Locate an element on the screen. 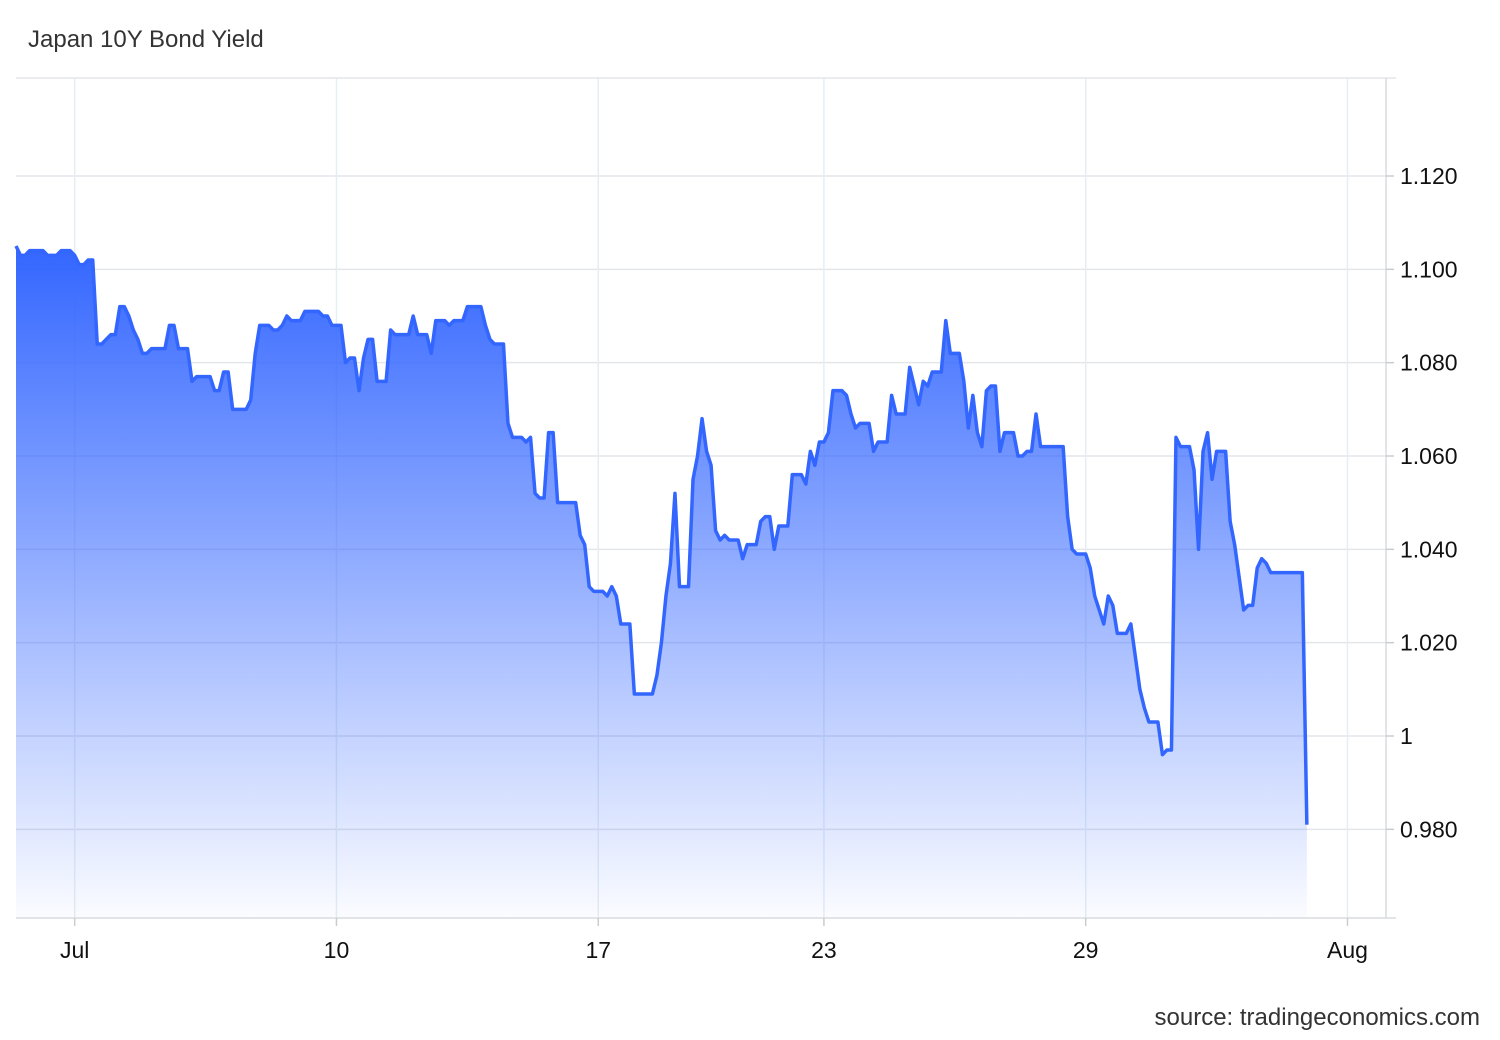 This screenshot has width=1500, height=1040. y-tick-label: 1 is located at coordinates (1406, 736).